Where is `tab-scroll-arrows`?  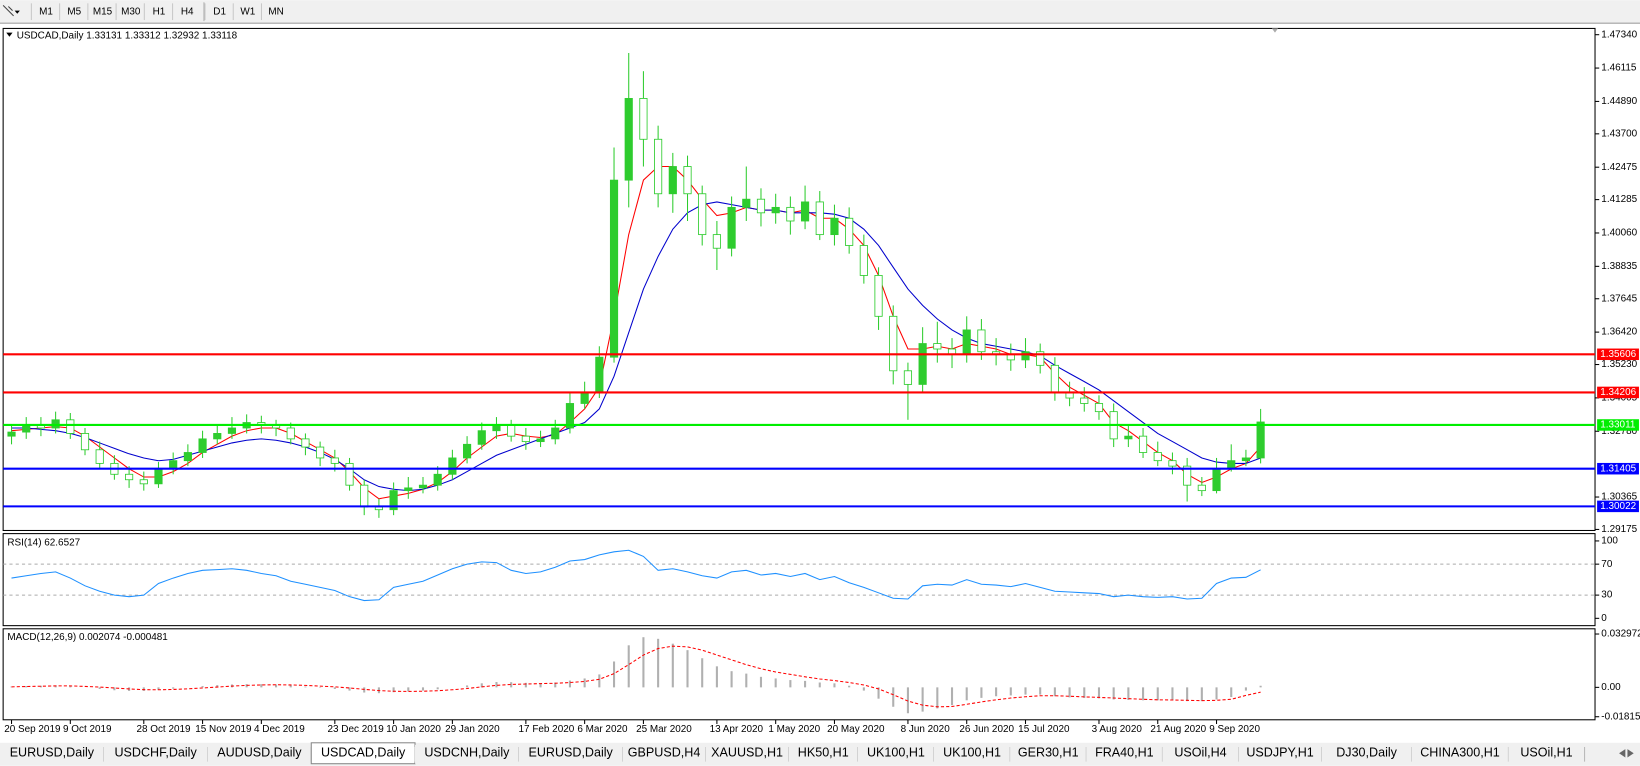 tab-scroll-arrows is located at coordinates (1626, 753).